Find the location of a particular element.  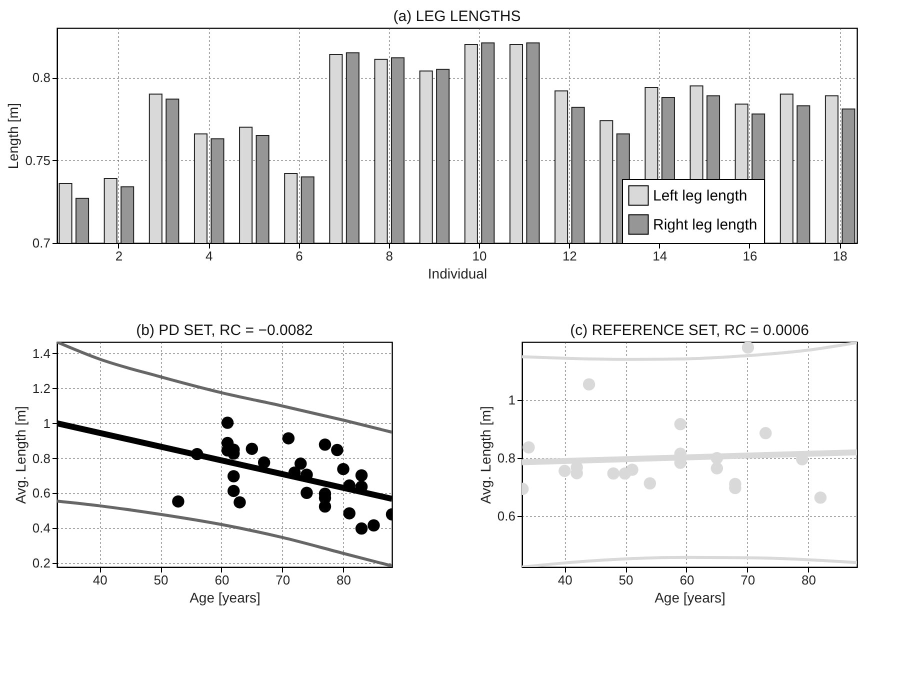

y-axis-title: Length [m] is located at coordinates (13, 136).